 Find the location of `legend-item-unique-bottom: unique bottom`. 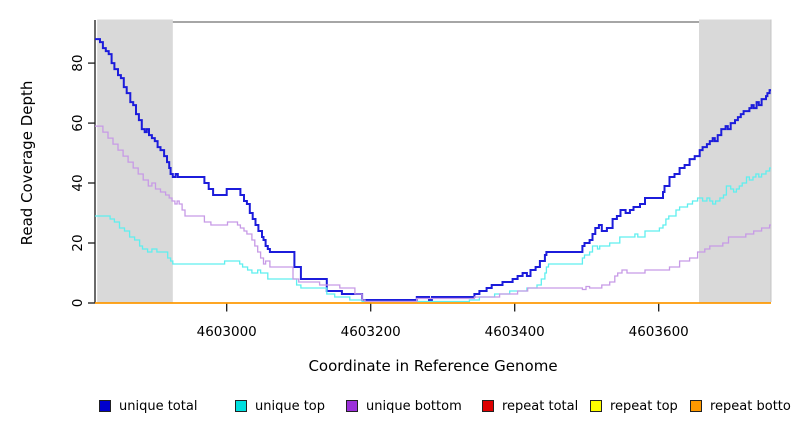

legend-item-unique-bottom: unique bottom is located at coordinates (404, 406).